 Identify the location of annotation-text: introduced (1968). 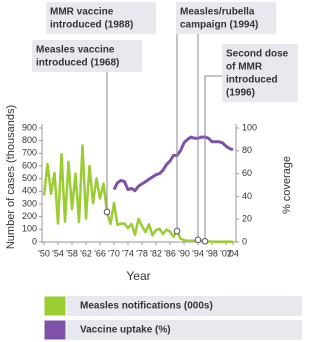
(77, 63).